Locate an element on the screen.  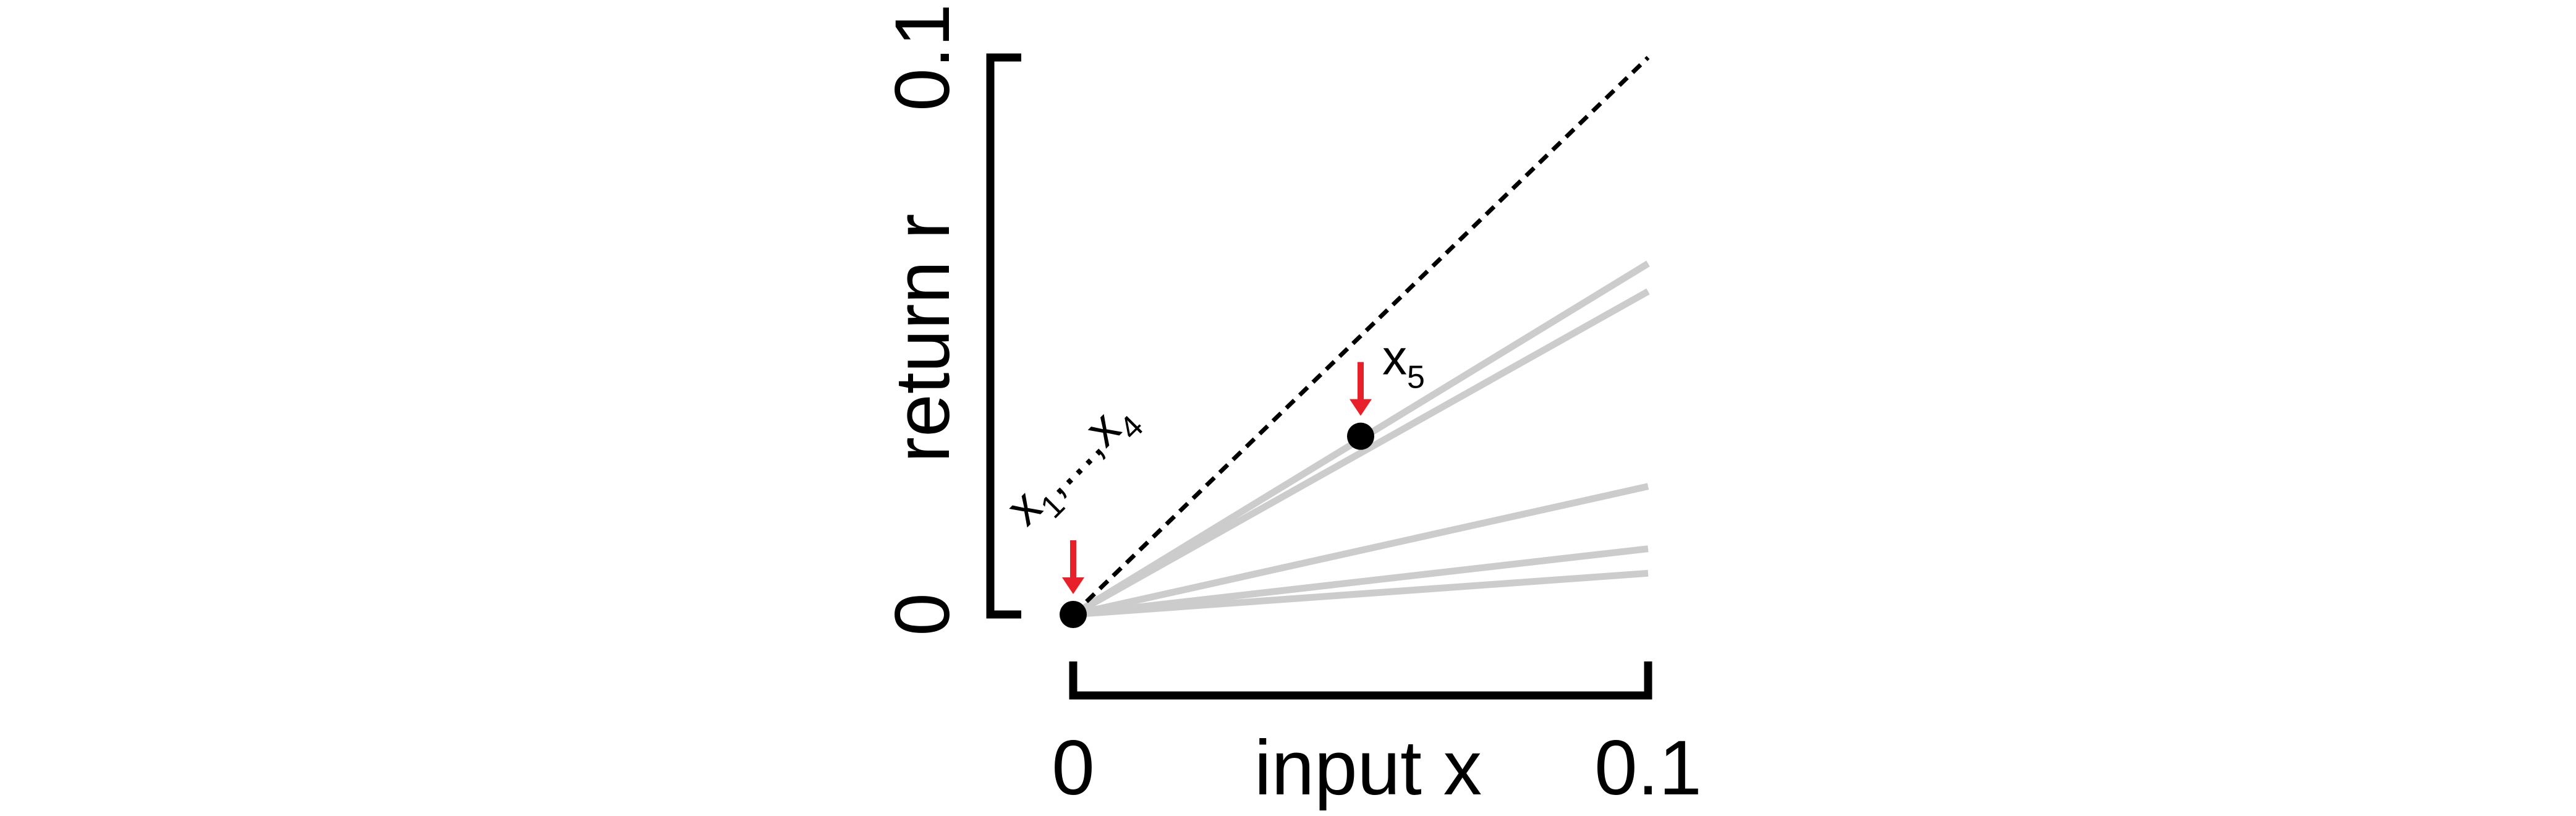
x-axis-label: input x is located at coordinates (1368, 768).